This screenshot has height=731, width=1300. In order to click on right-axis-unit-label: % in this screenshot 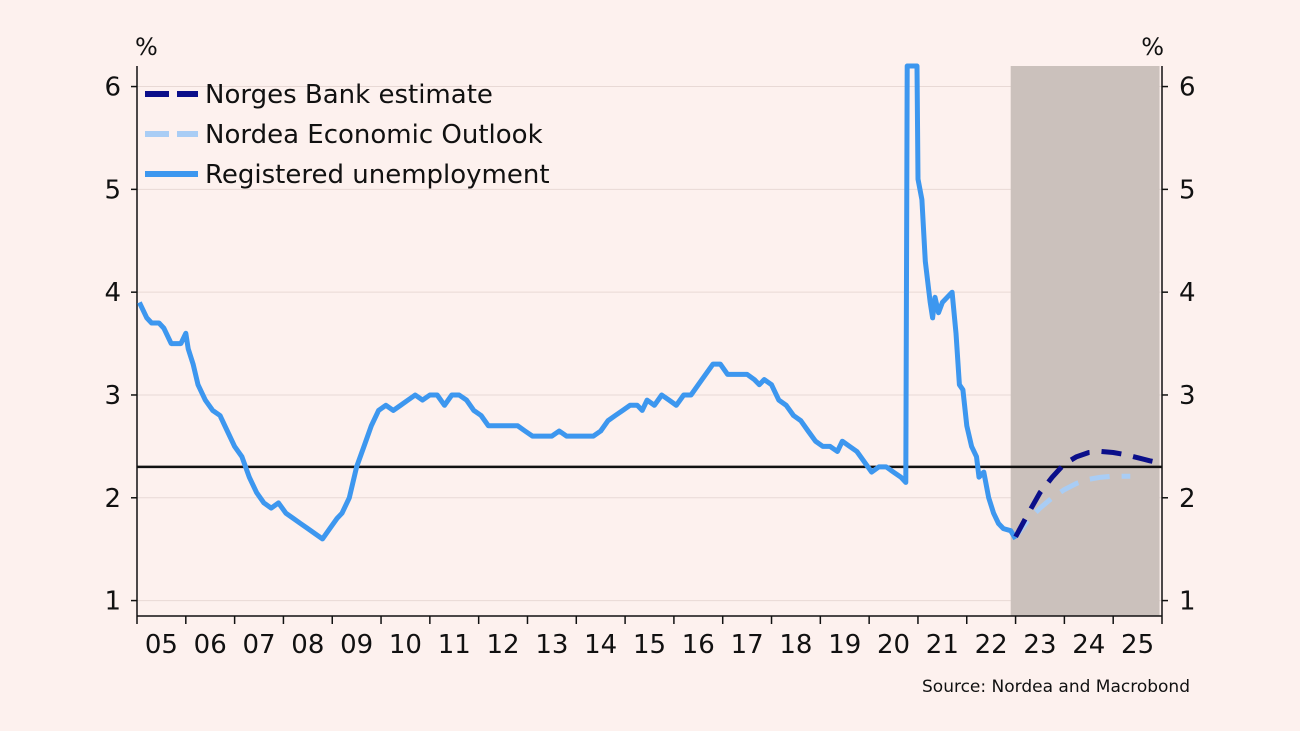, I will do `click(1152, 47)`.